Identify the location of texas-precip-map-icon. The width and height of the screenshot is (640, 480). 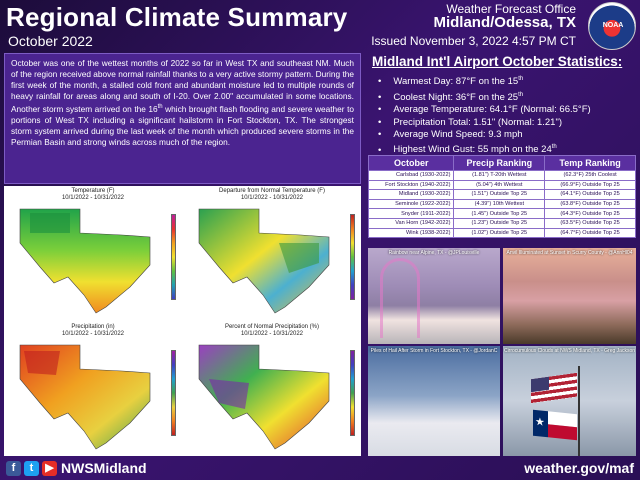
(85, 397).